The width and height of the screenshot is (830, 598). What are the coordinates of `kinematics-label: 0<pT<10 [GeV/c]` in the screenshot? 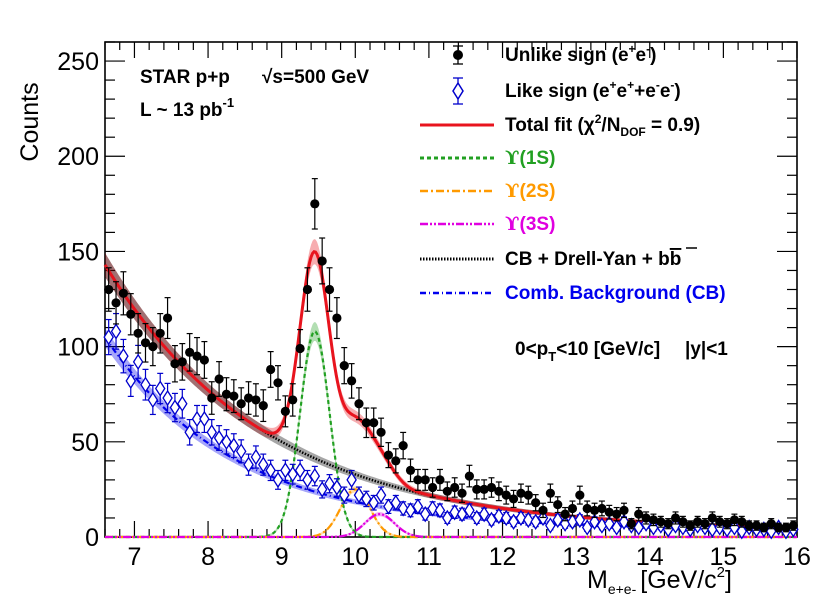 It's located at (587, 351).